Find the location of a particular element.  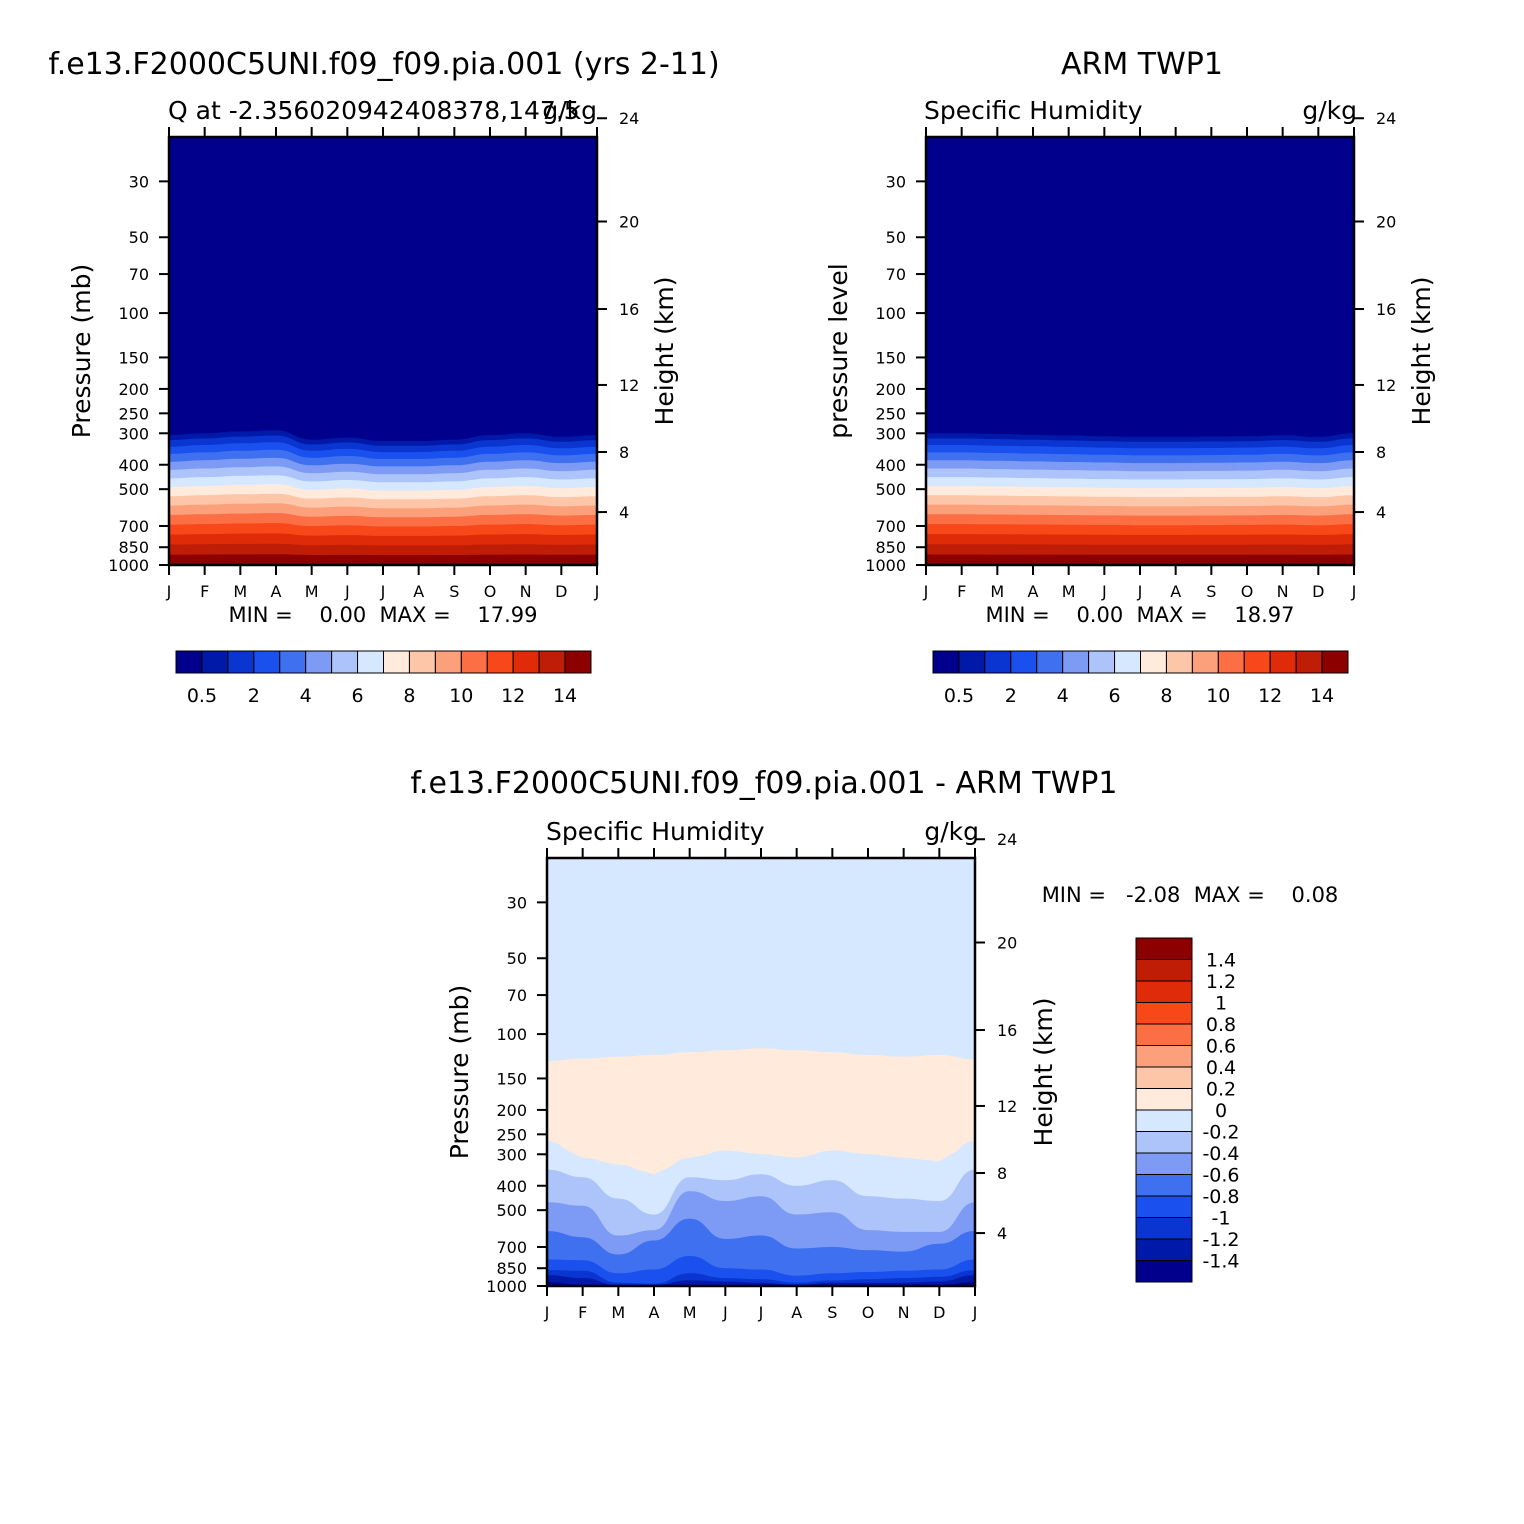

colorbar: 0.5 2 4 6 8 10 12 14 is located at coordinates (1140, 678).